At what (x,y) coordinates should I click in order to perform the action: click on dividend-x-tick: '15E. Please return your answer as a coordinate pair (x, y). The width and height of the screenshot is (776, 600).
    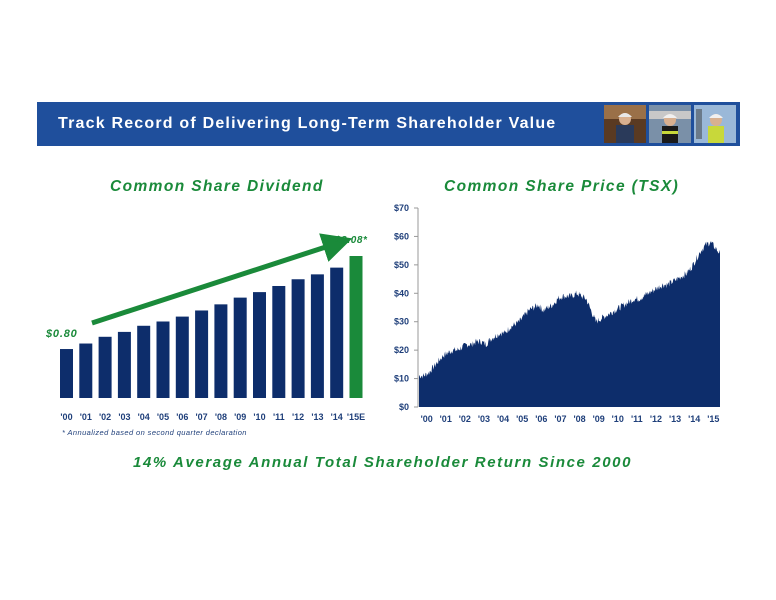
    Looking at the image, I should click on (356, 417).